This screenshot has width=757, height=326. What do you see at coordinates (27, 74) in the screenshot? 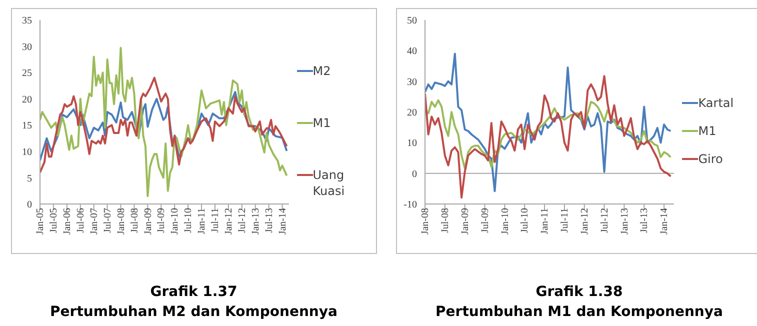
I see `y-tick-label: 25` at bounding box center [27, 74].